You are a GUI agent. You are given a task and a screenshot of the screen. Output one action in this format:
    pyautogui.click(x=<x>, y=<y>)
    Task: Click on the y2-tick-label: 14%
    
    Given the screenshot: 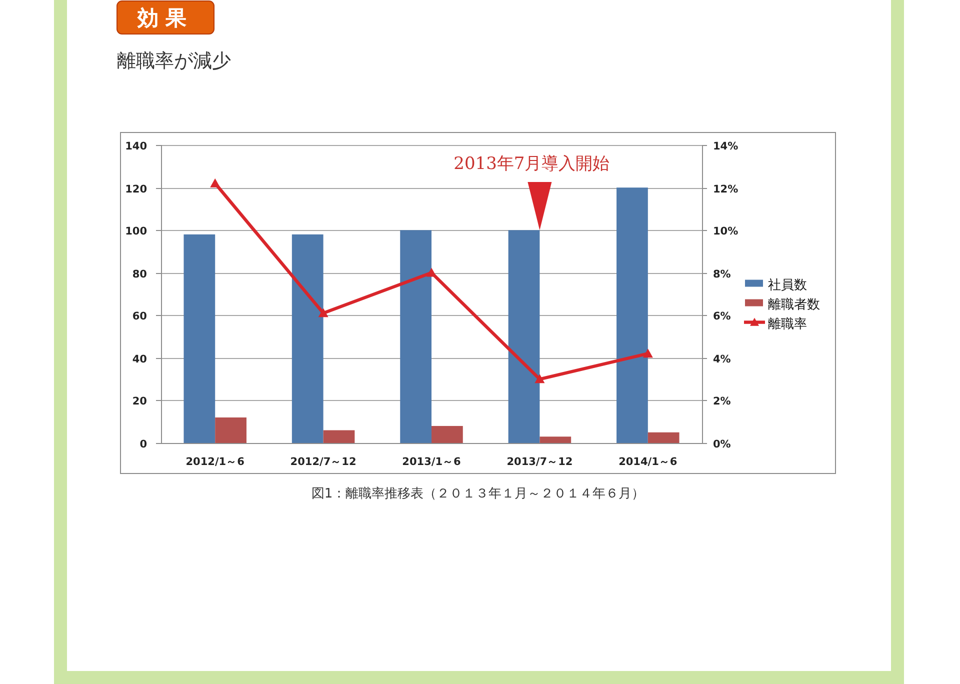 What is the action you would take?
    pyautogui.click(x=726, y=146)
    